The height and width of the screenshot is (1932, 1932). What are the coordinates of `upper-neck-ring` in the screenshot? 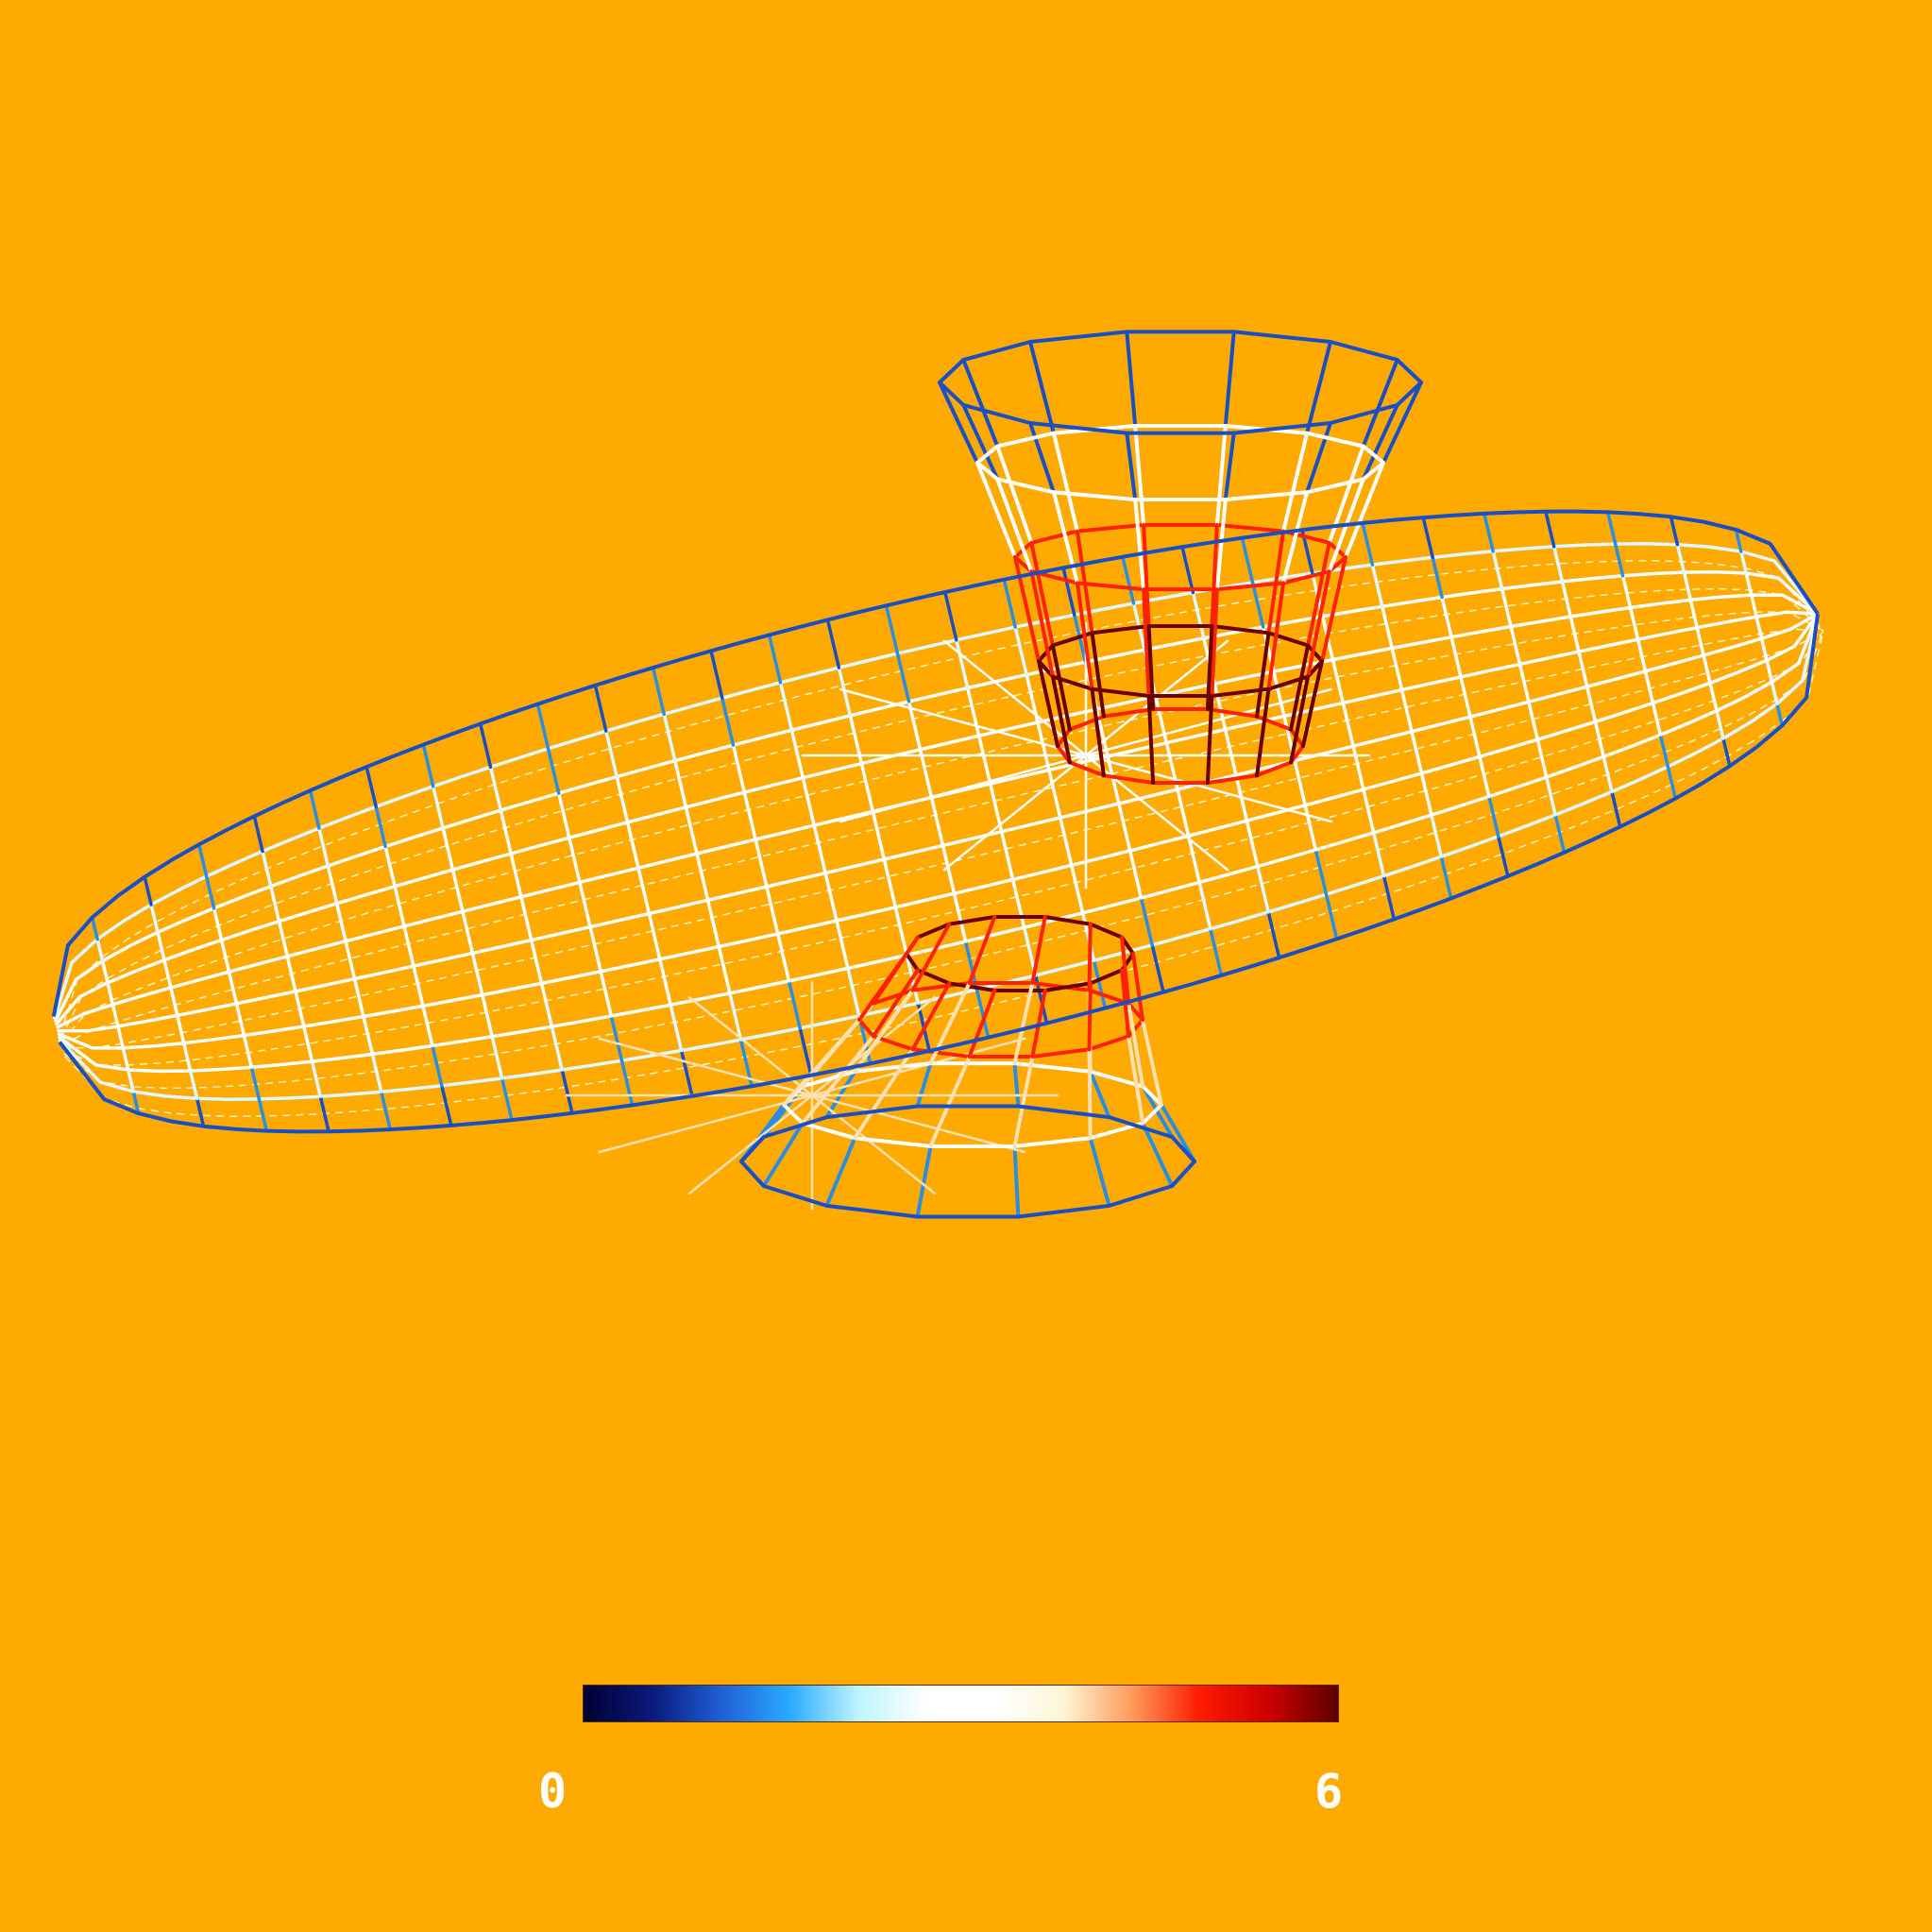 It's located at (1180, 462).